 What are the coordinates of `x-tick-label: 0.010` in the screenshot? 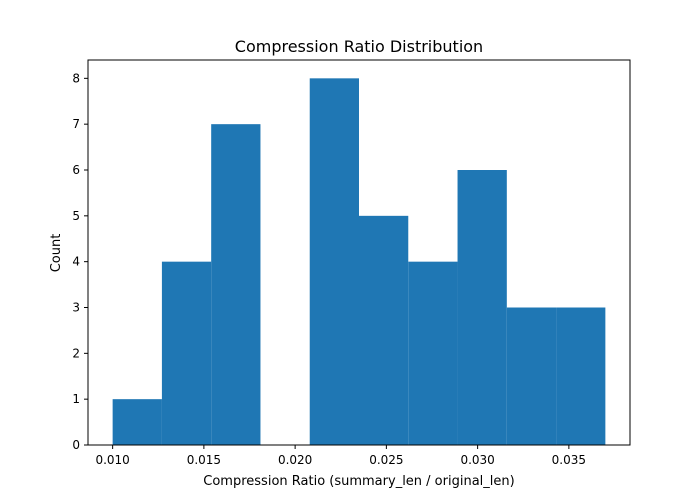 It's located at (112, 460).